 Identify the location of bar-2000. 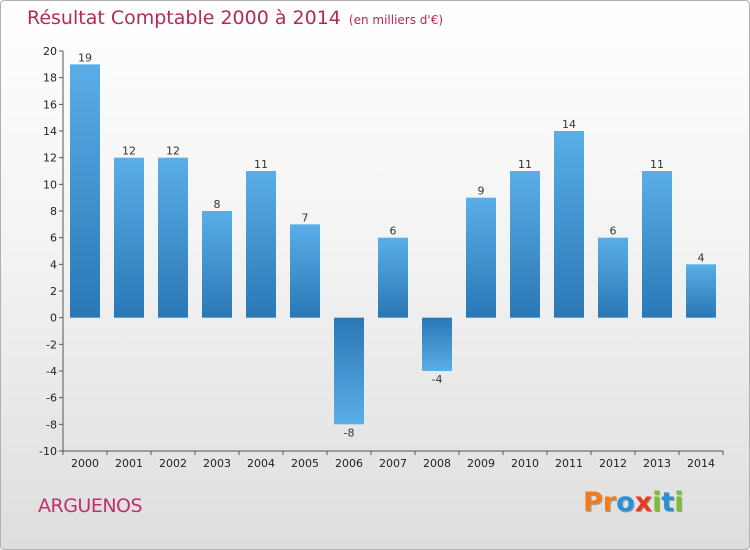
(85, 191).